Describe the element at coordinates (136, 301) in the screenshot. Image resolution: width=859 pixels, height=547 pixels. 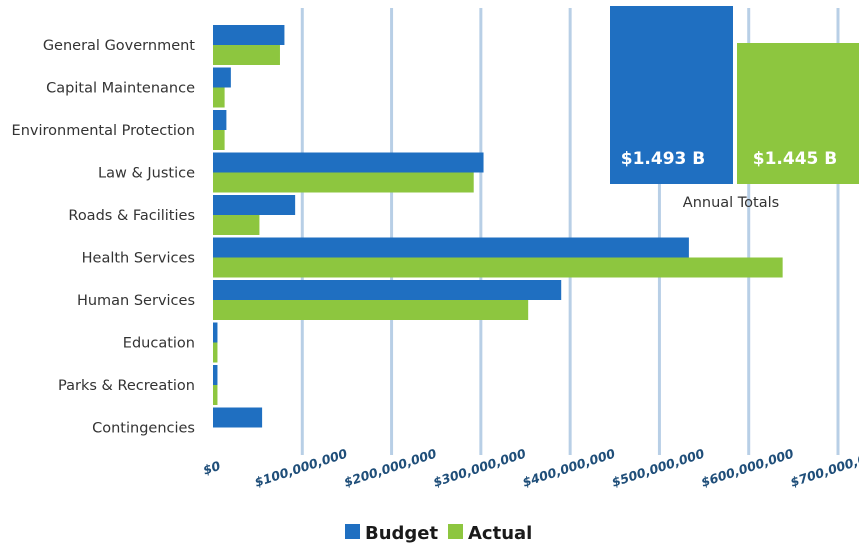
I see `category-label-6: Human Services` at that location.